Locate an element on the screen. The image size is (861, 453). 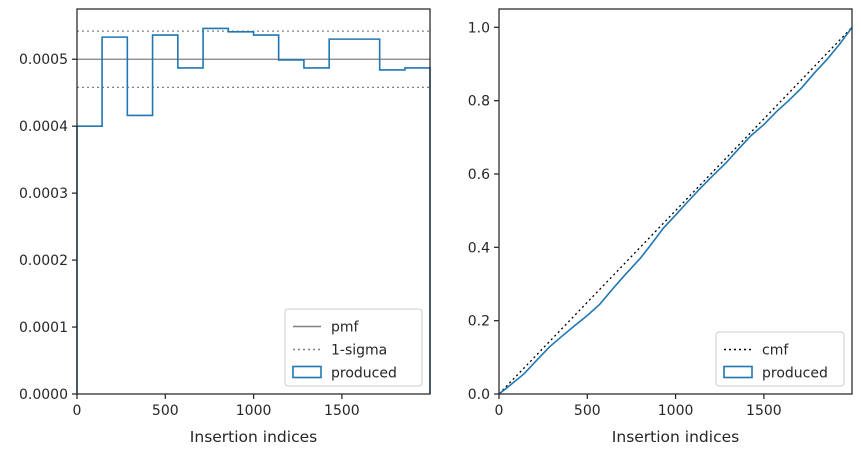
y-tick-label: 0.0000 is located at coordinates (43, 395).